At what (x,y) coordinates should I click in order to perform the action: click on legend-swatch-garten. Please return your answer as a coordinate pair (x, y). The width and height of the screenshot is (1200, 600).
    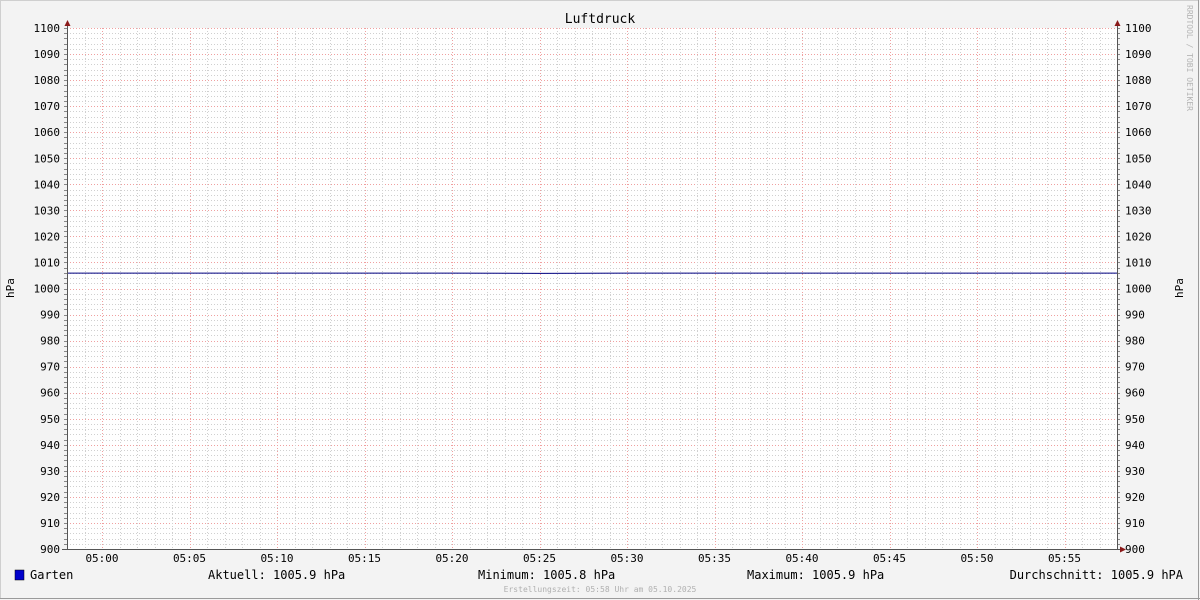
    Looking at the image, I should click on (19, 575).